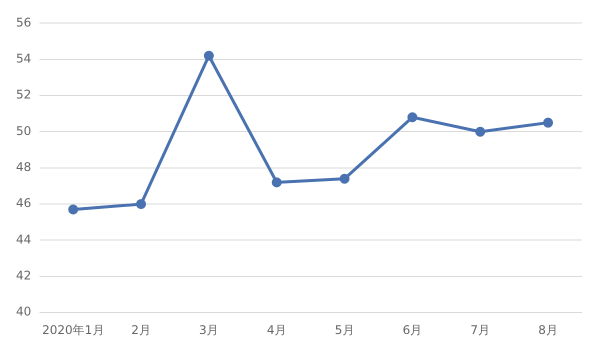  I want to click on x-tick-label: 7月, so click(480, 329).